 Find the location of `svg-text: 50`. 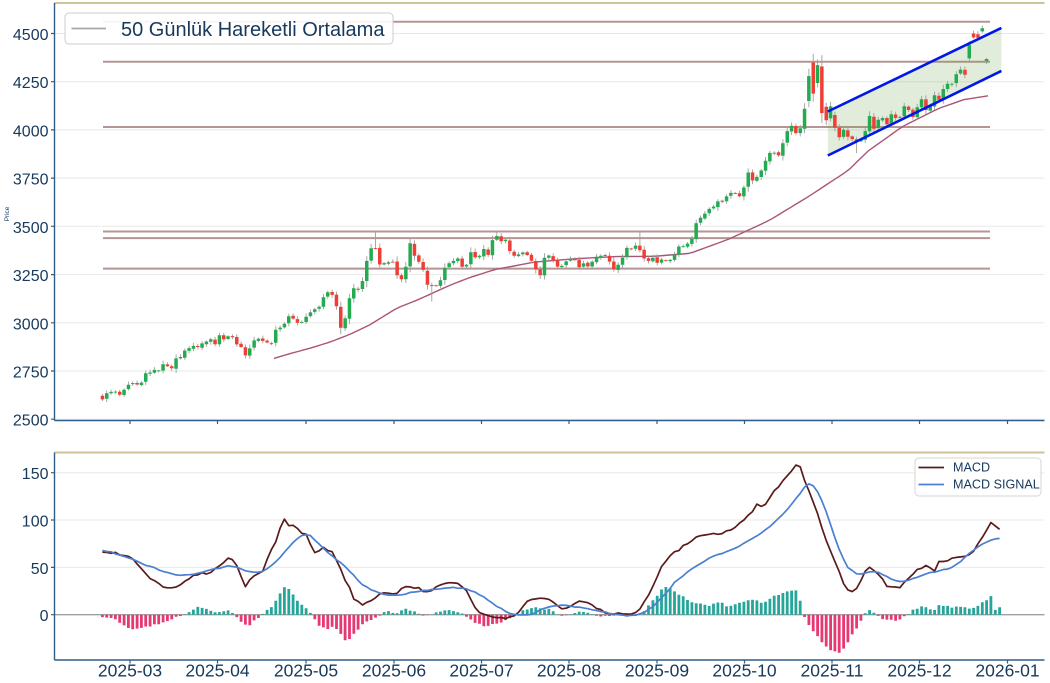

svg-text: 50 is located at coordinates (40, 569).